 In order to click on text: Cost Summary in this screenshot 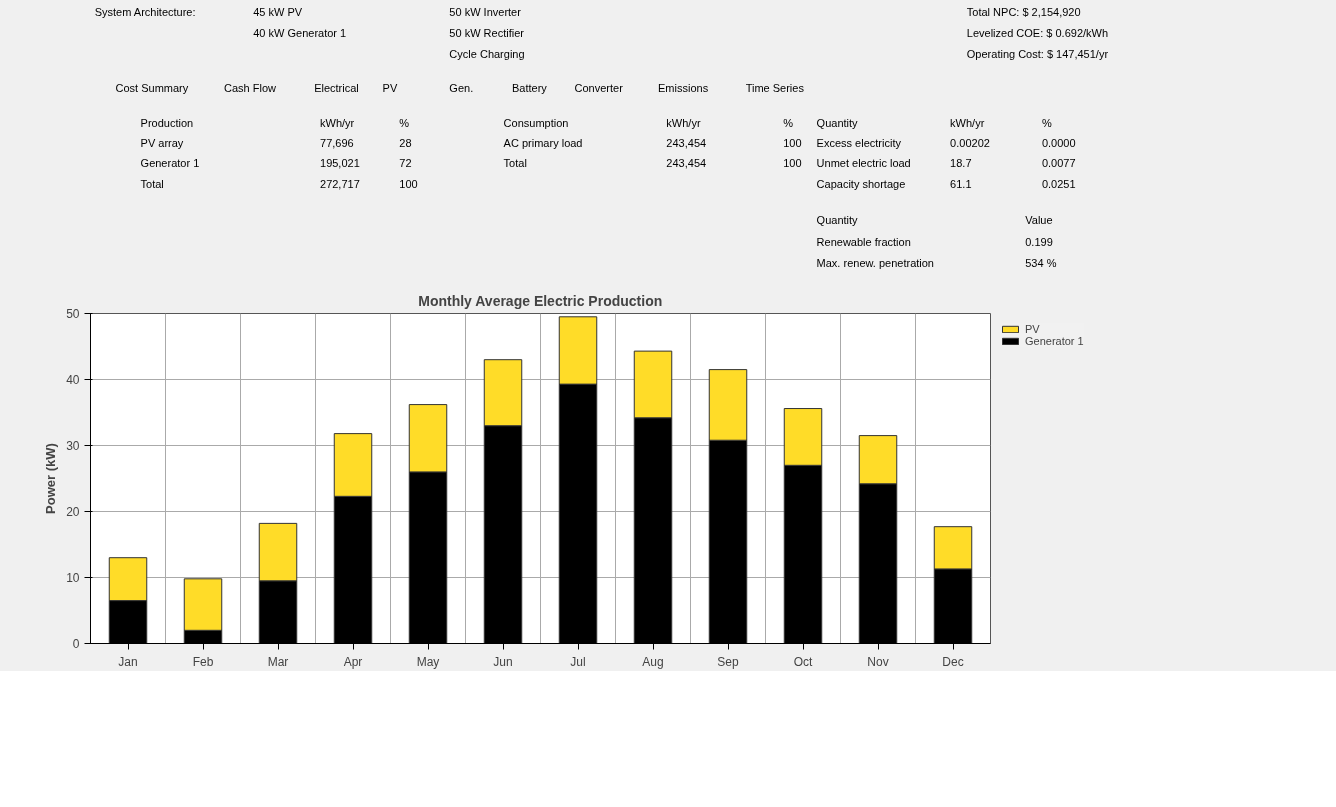, I will do `click(152, 88)`.